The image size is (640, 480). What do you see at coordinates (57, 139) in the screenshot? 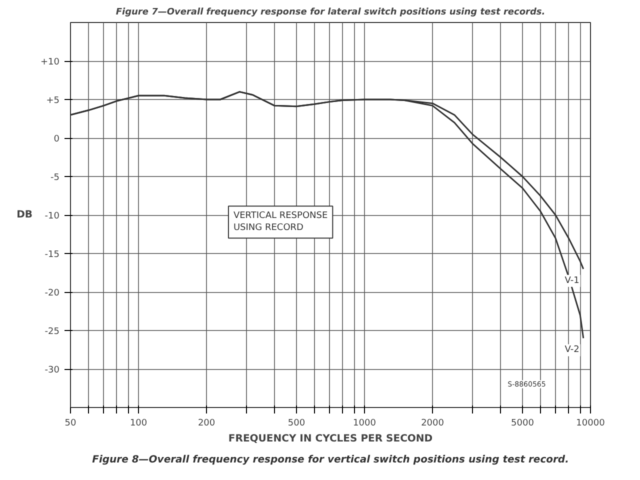
I see `y-tick-label: 0` at bounding box center [57, 139].